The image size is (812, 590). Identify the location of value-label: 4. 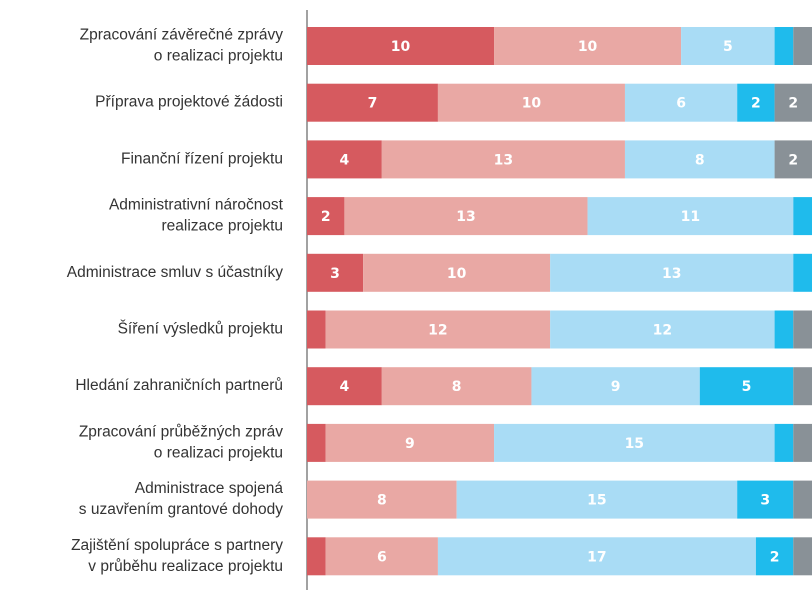
(345, 160).